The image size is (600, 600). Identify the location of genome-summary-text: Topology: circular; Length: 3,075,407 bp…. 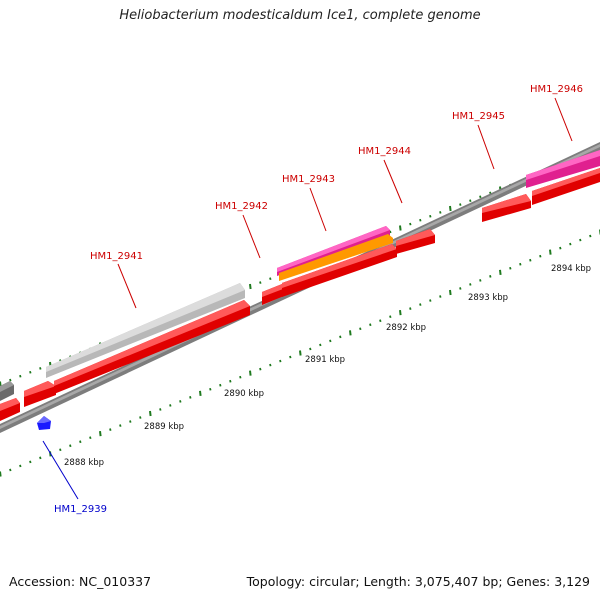
(418, 581).